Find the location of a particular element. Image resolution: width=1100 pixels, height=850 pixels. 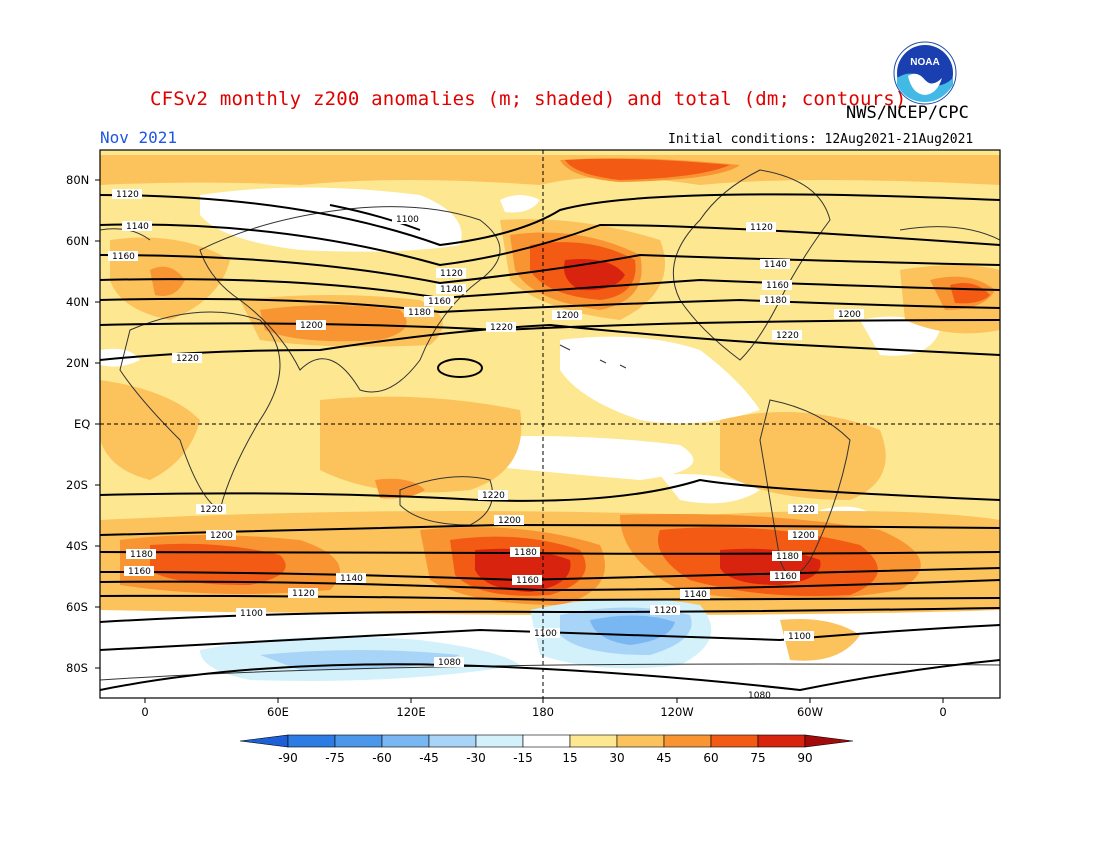

lon-axis: 0 60E 120E 180 120W 60W 0 is located at coordinates (544, 708).